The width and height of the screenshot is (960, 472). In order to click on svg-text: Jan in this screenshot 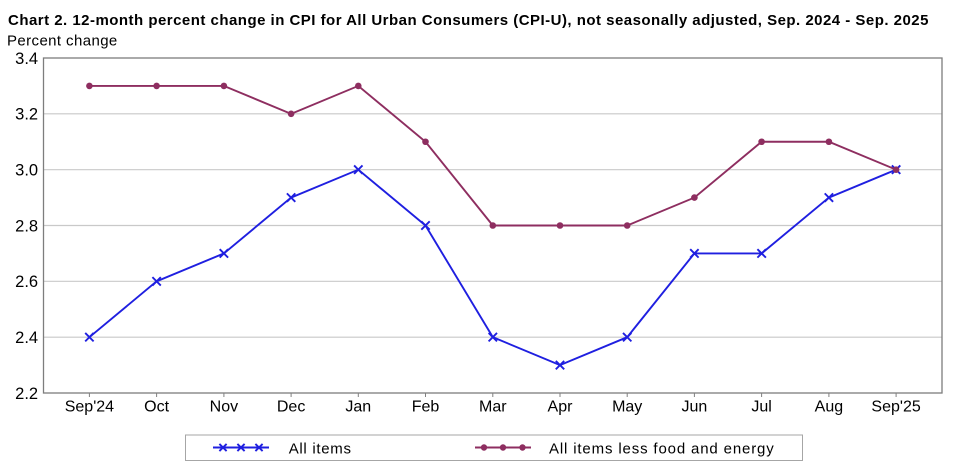, I will do `click(358, 407)`.